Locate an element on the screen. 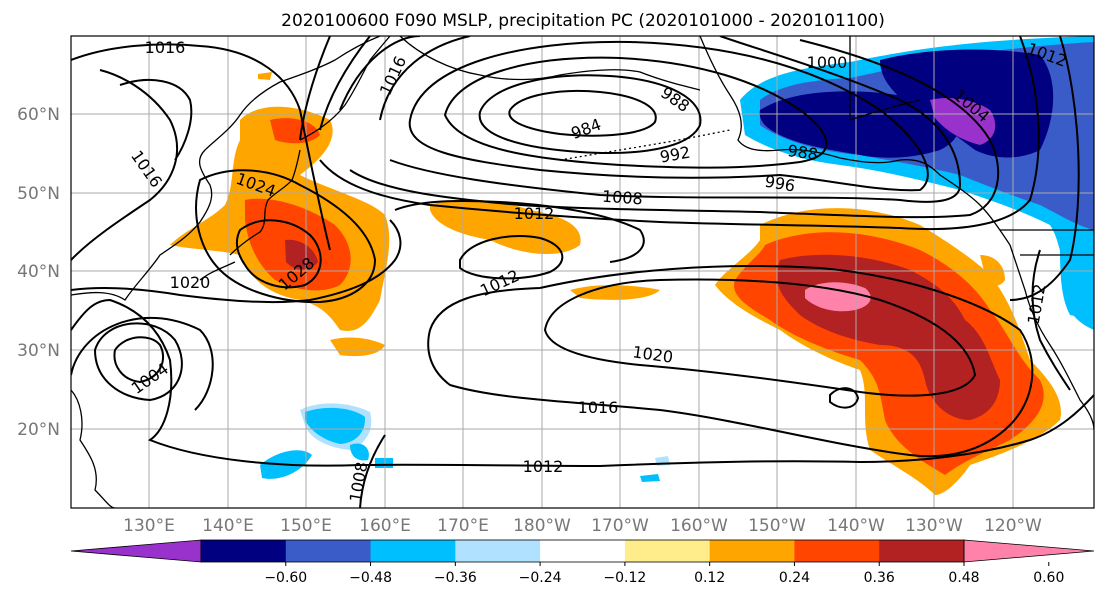  isobar-1016-south-loop is located at coordinates (844, 398).